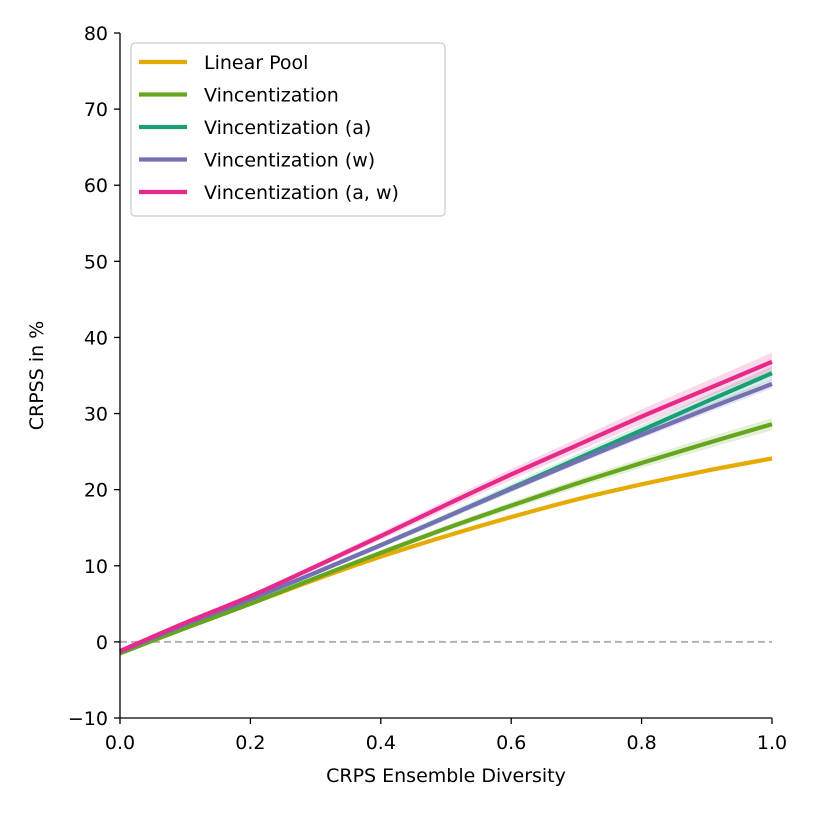 The image size is (814, 814). I want to click on x-axis-title: CRPS Ensemble Diversity, so click(446, 776).